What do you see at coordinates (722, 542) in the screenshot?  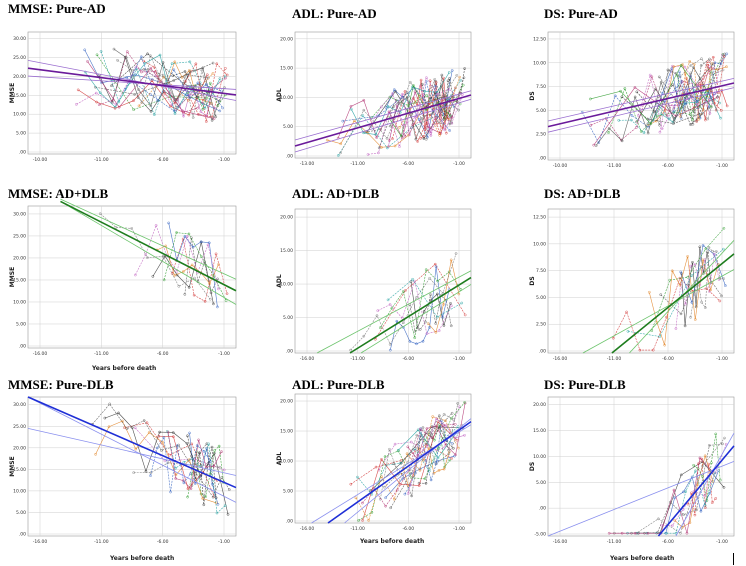 I see `x-tick-label: -1.00` at bounding box center [722, 542].